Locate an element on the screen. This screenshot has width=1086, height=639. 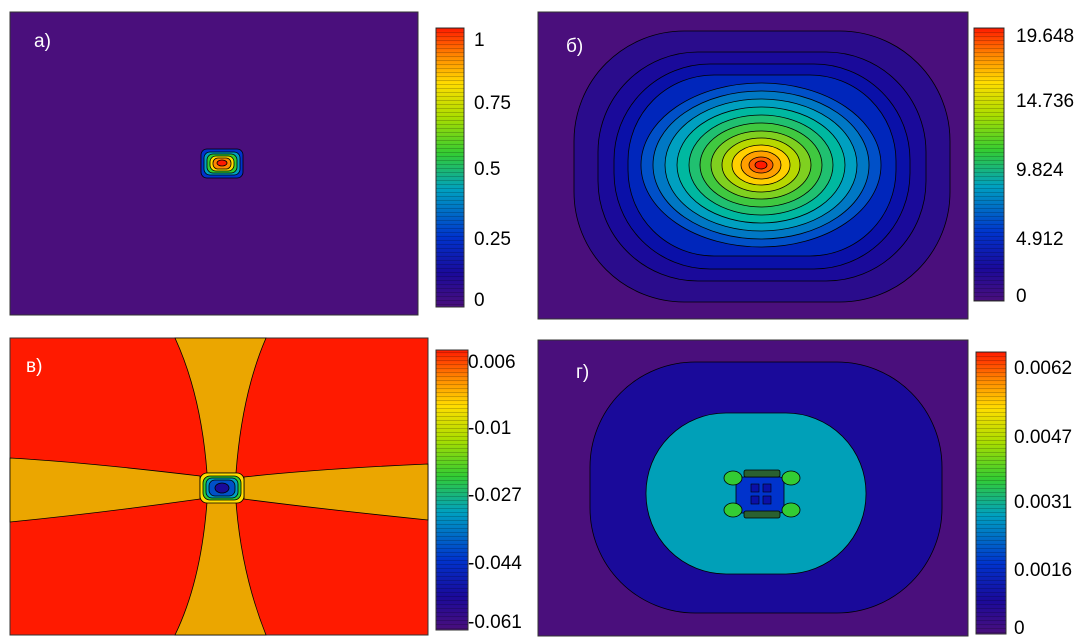
panel-a-colorbar-lines is located at coordinates (450, 167).